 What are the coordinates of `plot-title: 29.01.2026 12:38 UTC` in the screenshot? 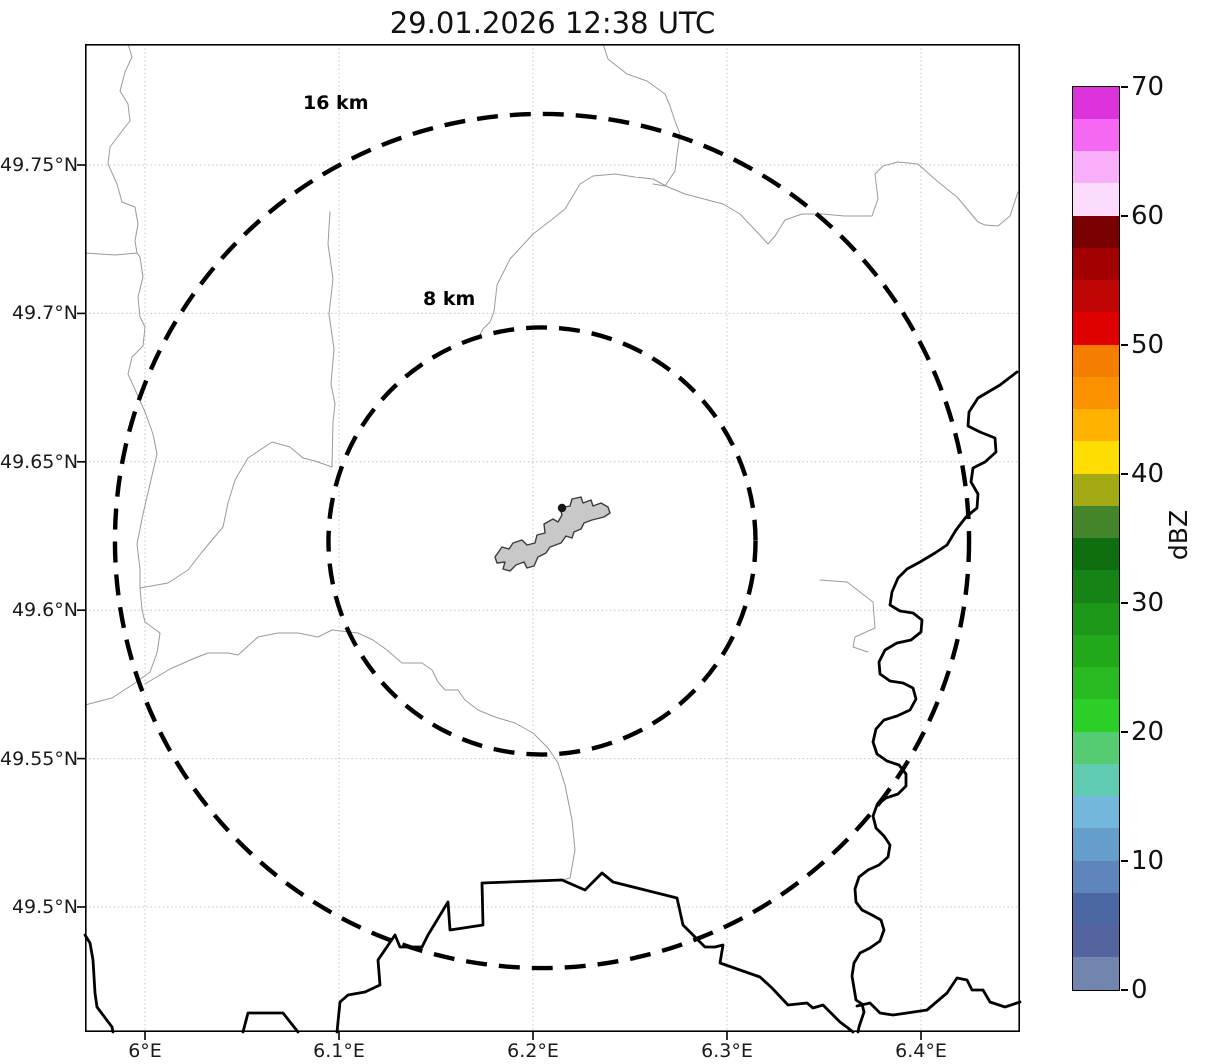 It's located at (552, 23).